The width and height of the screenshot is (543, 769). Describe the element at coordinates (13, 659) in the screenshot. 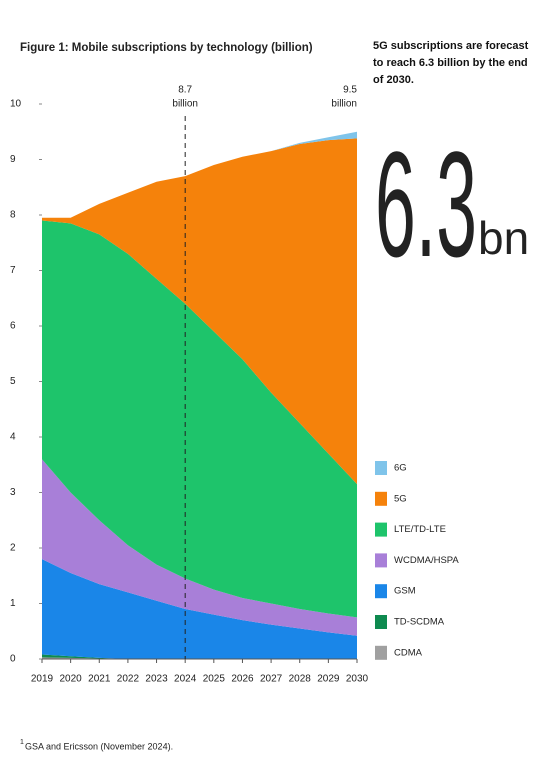

I see `y-tick-label: 0` at that location.